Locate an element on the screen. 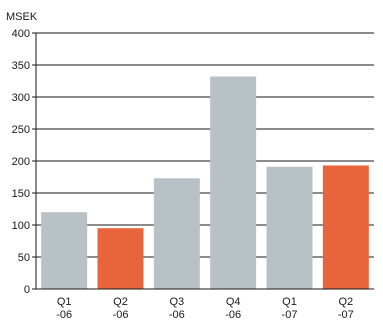 The height and width of the screenshot is (323, 383). y-tick-label: 200 is located at coordinates (21, 162).